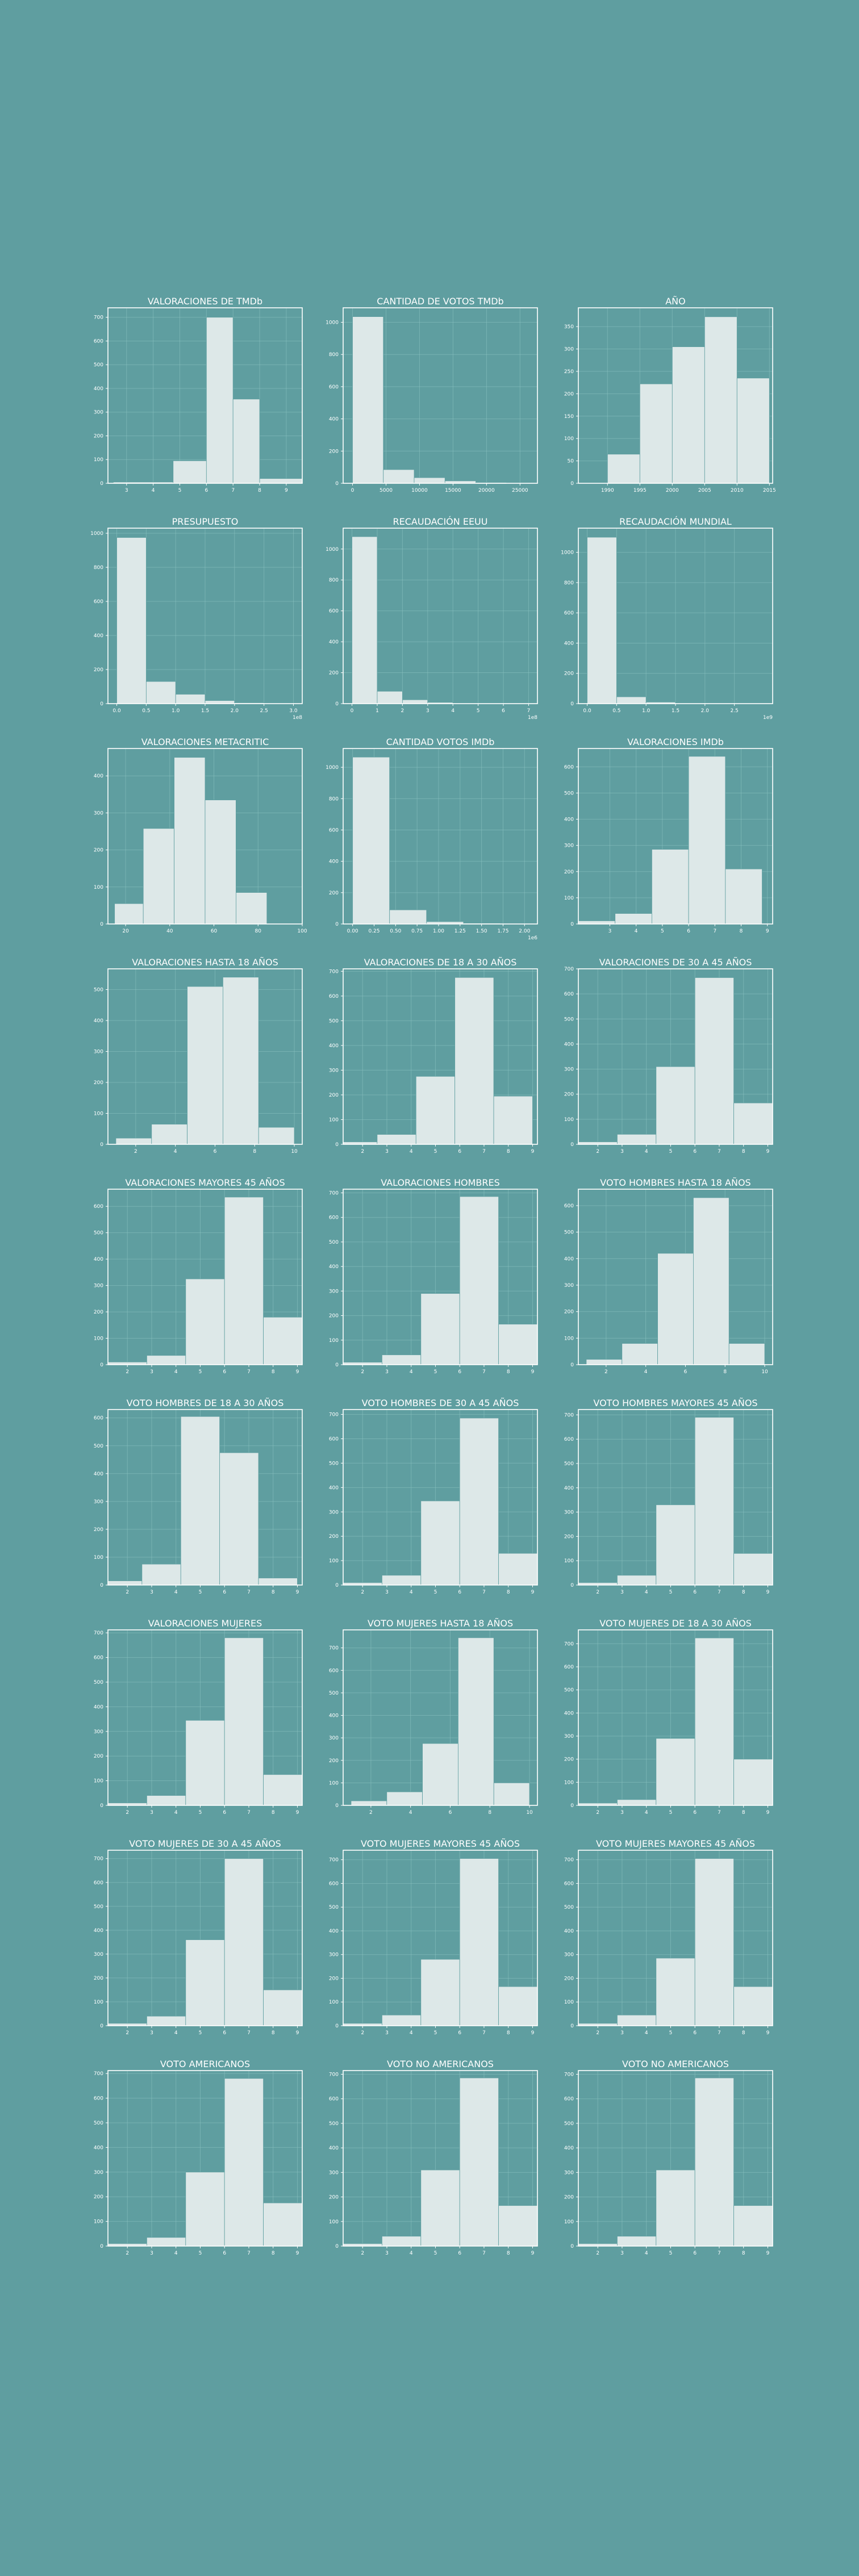  Describe the element at coordinates (569, 767) in the screenshot. I see `y-tick-label: 600` at that location.